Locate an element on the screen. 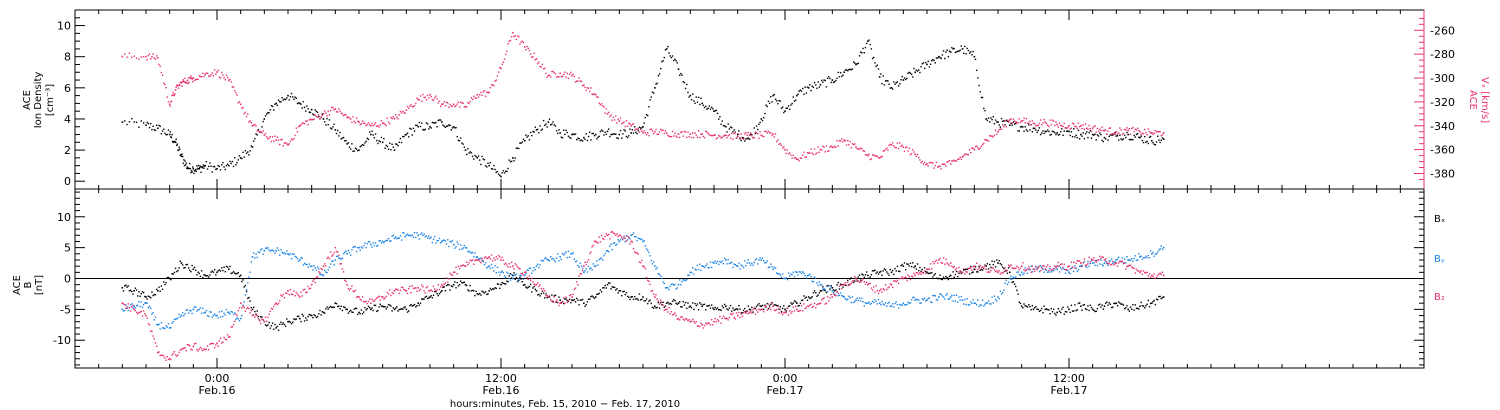 Image resolution: width=1500 pixels, height=410 pixels. bottom-left-axis-label-2: B is located at coordinates (28, 284).